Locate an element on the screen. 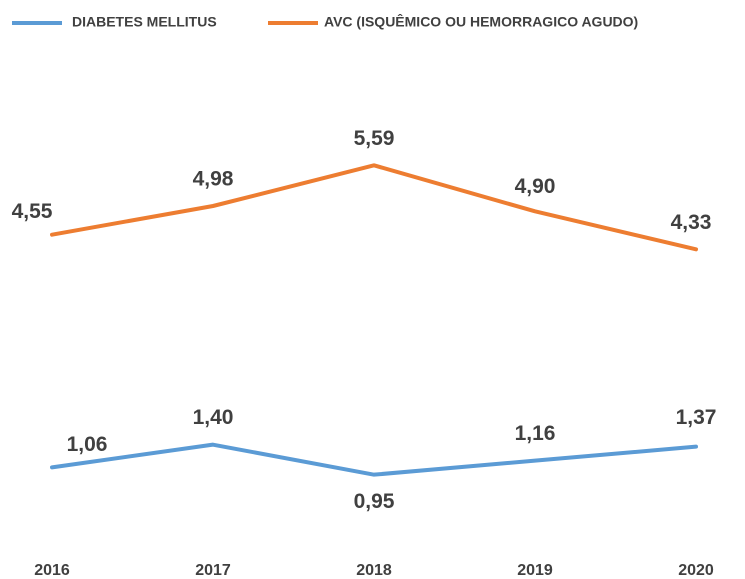  x-tick-label: 2016 is located at coordinates (52, 570).